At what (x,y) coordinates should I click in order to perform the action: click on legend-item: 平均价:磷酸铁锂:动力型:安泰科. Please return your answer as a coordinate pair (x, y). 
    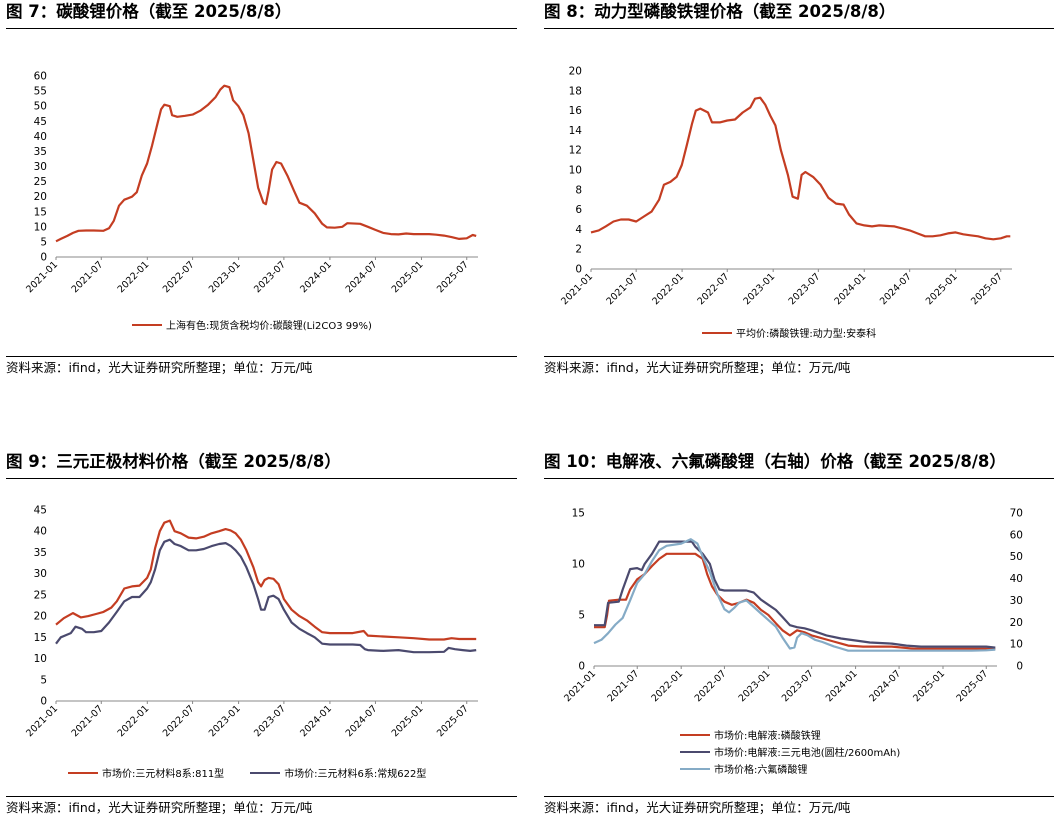
    Looking at the image, I should click on (789, 332).